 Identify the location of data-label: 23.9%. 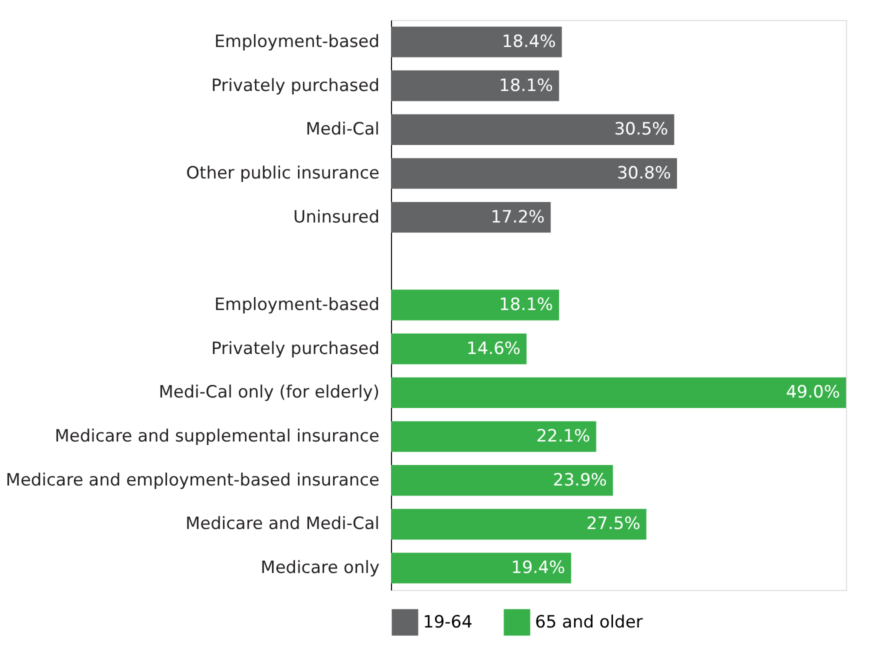
(579, 480).